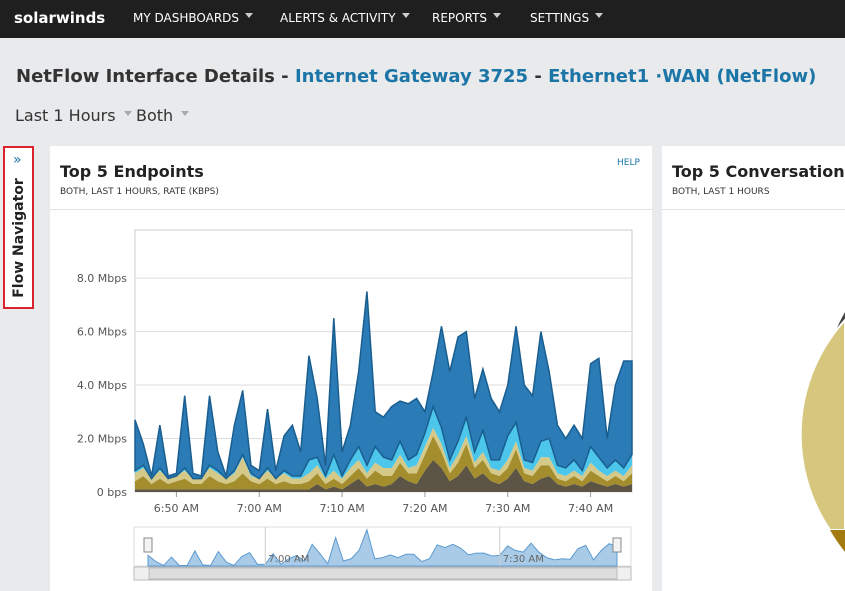 Image resolution: width=845 pixels, height=591 pixels. What do you see at coordinates (566, 18) in the screenshot?
I see `menu-item: SETTINGS` at bounding box center [566, 18].